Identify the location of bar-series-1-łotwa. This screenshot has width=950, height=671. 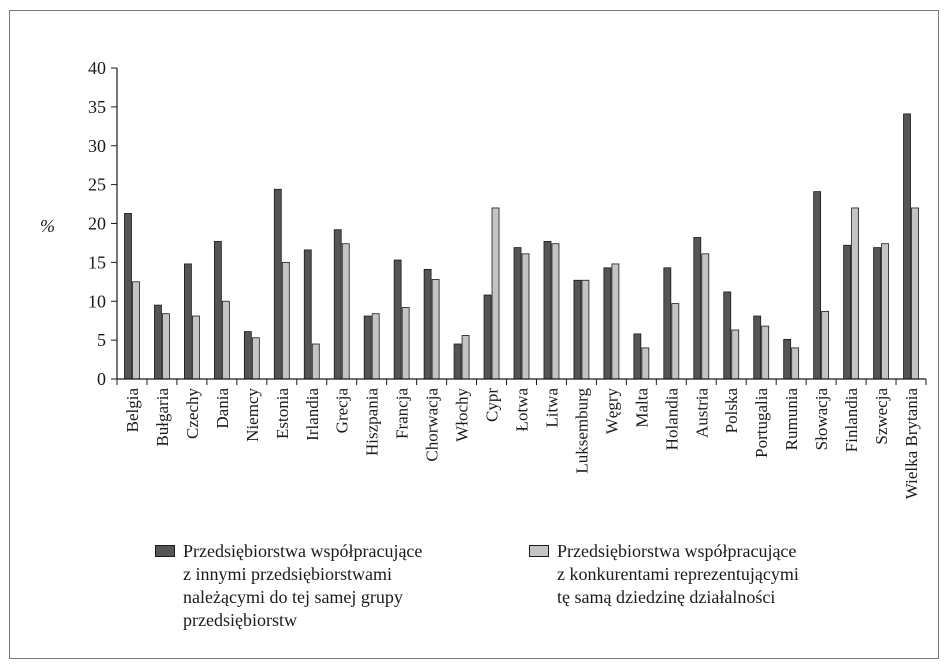
(517, 313).